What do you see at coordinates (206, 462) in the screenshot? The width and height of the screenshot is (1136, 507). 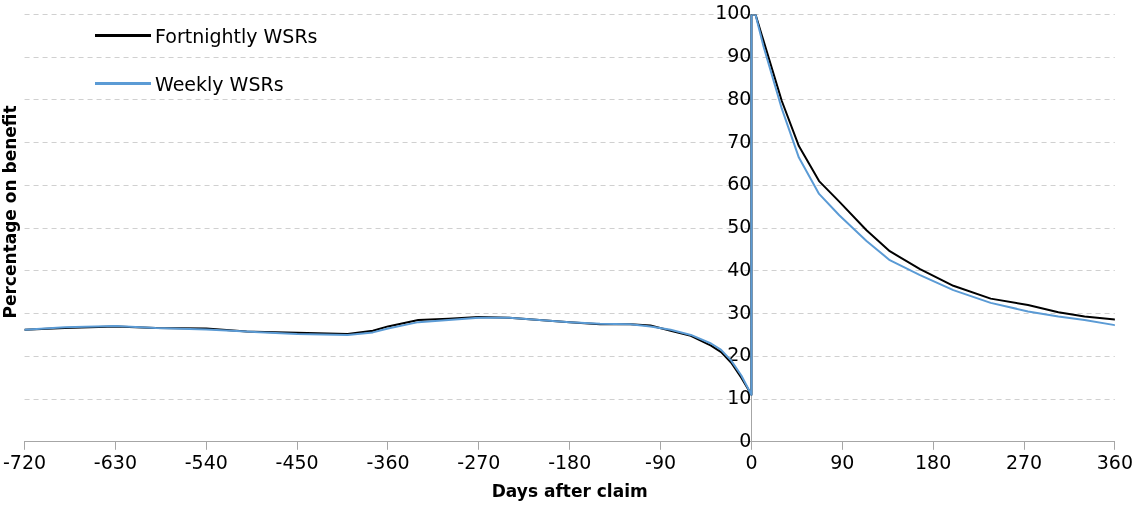 I see `x-tick-label: -540` at bounding box center [206, 462].